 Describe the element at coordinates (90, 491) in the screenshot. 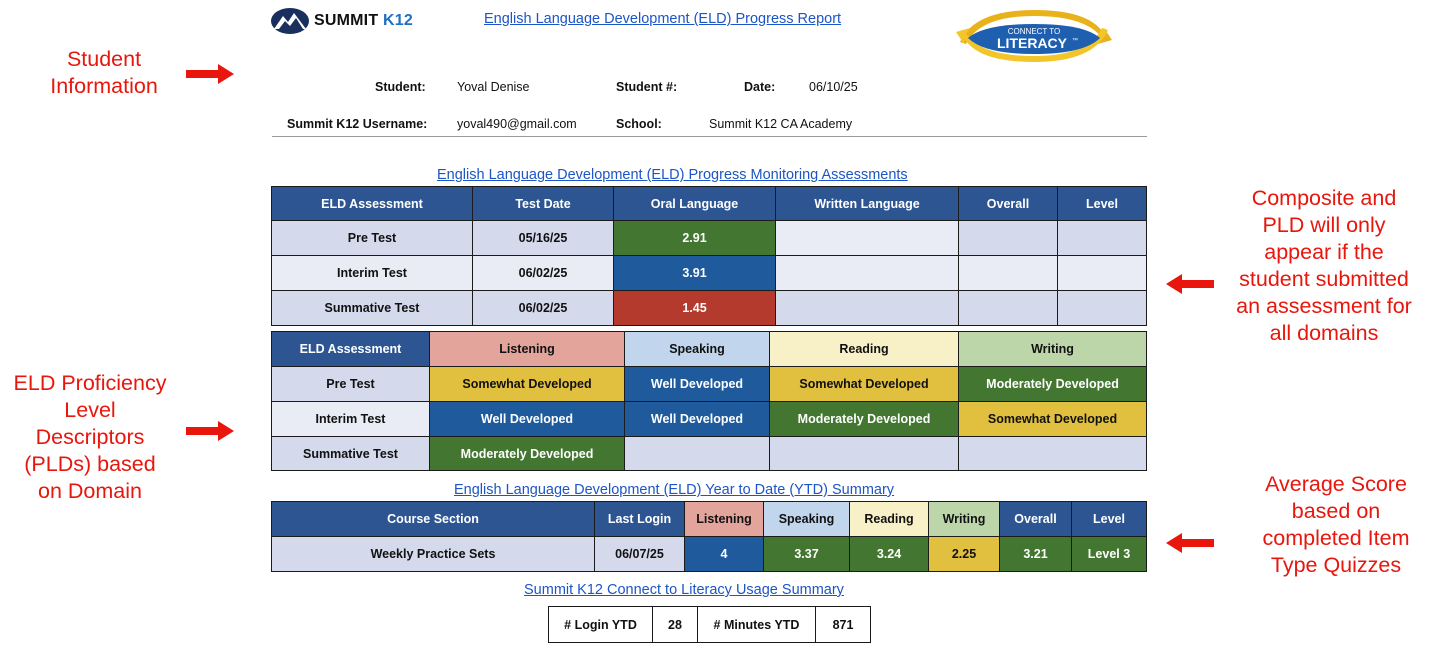

I see `annotation-line: on Domain` at that location.